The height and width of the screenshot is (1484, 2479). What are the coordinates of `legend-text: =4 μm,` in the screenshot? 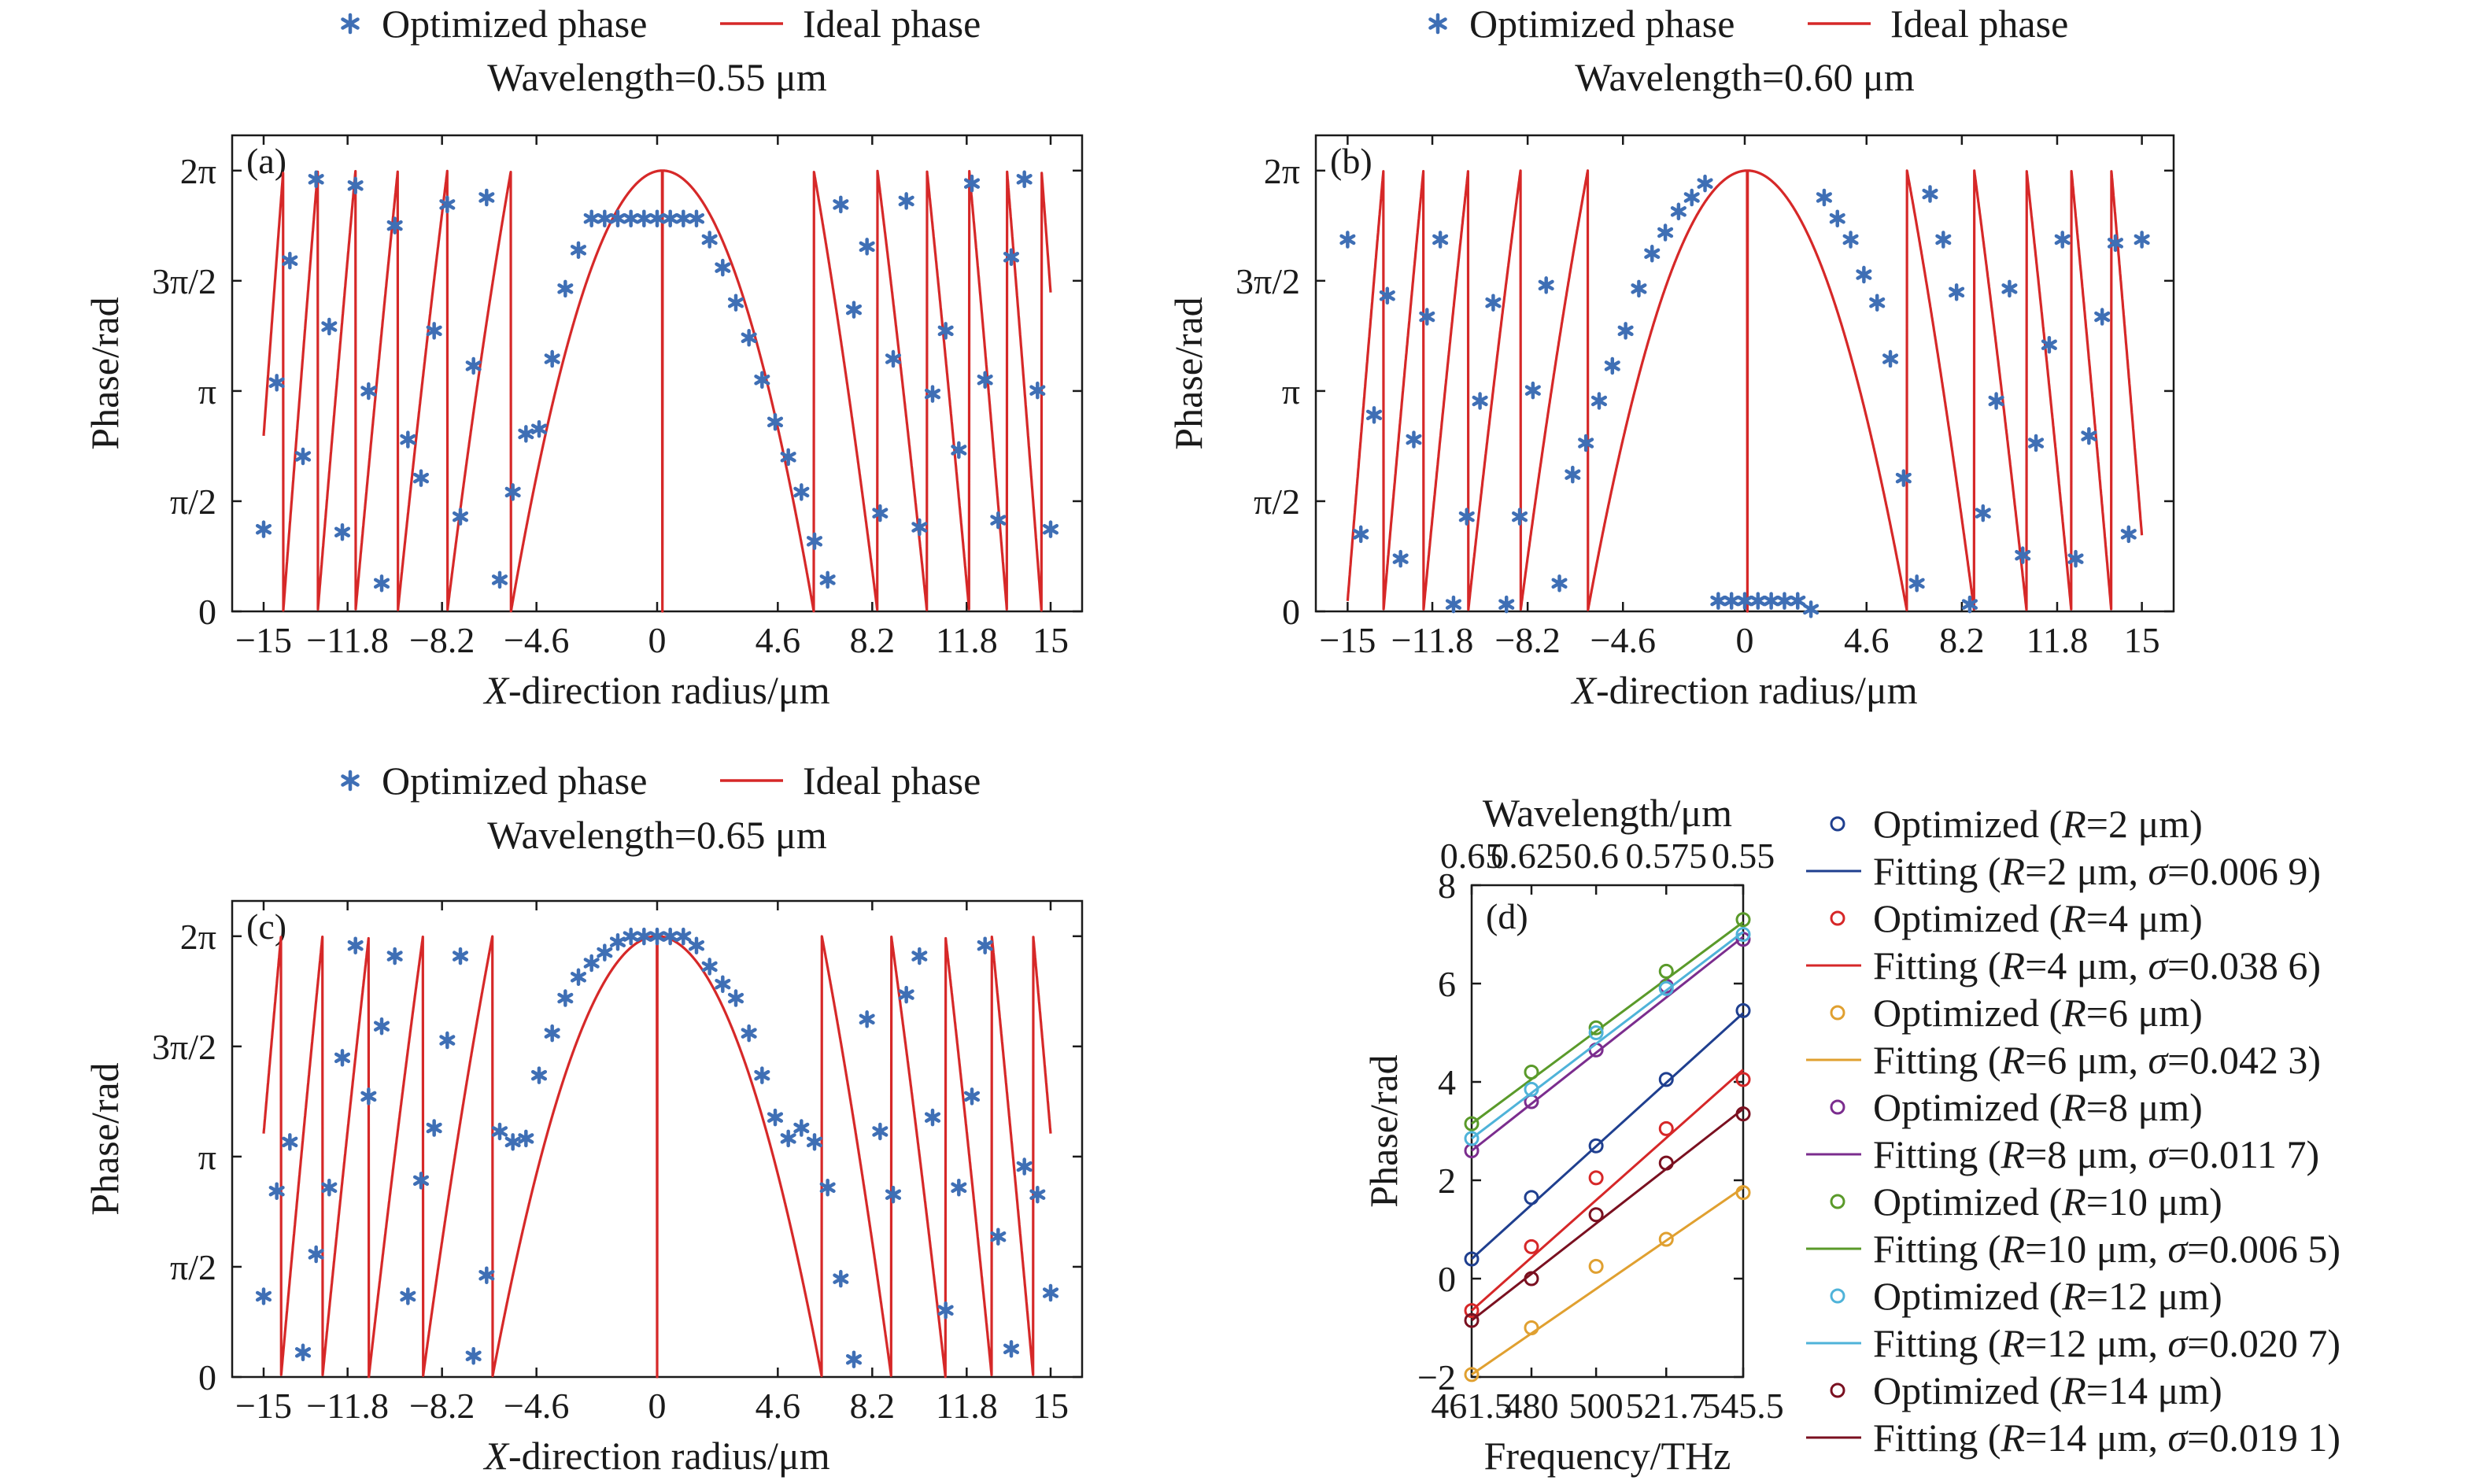 It's located at (2086, 965).